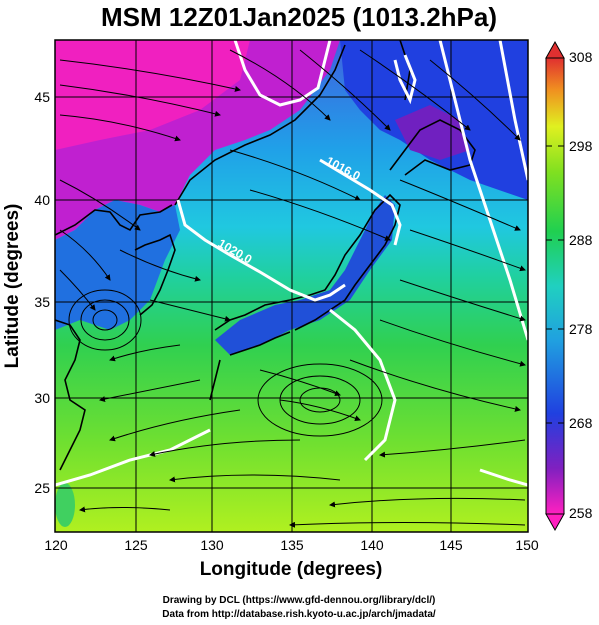  What do you see at coordinates (42, 488) in the screenshot?
I see `y-tick: 25` at bounding box center [42, 488].